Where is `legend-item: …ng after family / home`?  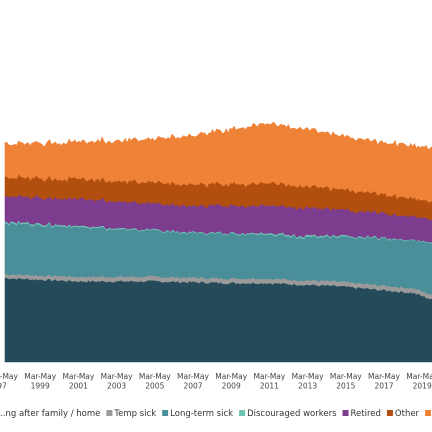
legend-item: …ng after family / home is located at coordinates (50, 414).